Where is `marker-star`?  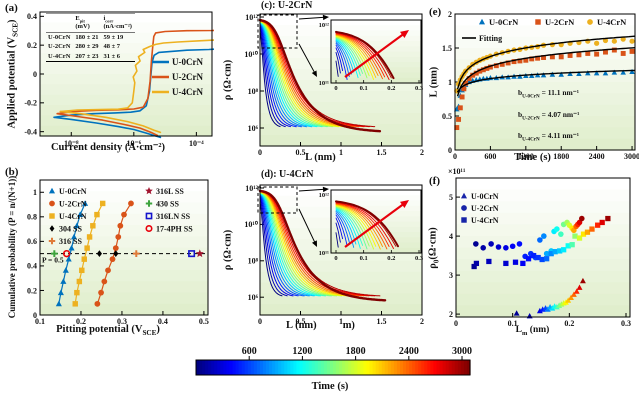 marker-star is located at coordinates (149, 191).